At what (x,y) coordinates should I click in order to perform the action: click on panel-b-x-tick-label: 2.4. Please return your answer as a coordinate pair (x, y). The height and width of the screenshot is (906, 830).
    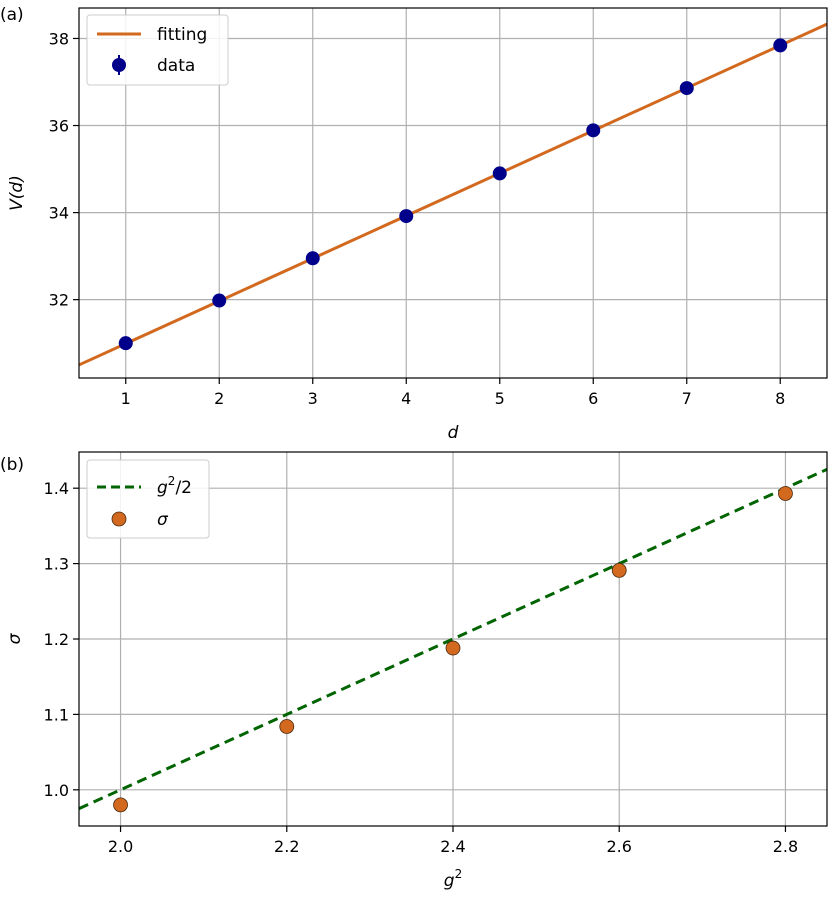
    Looking at the image, I should click on (452, 846).